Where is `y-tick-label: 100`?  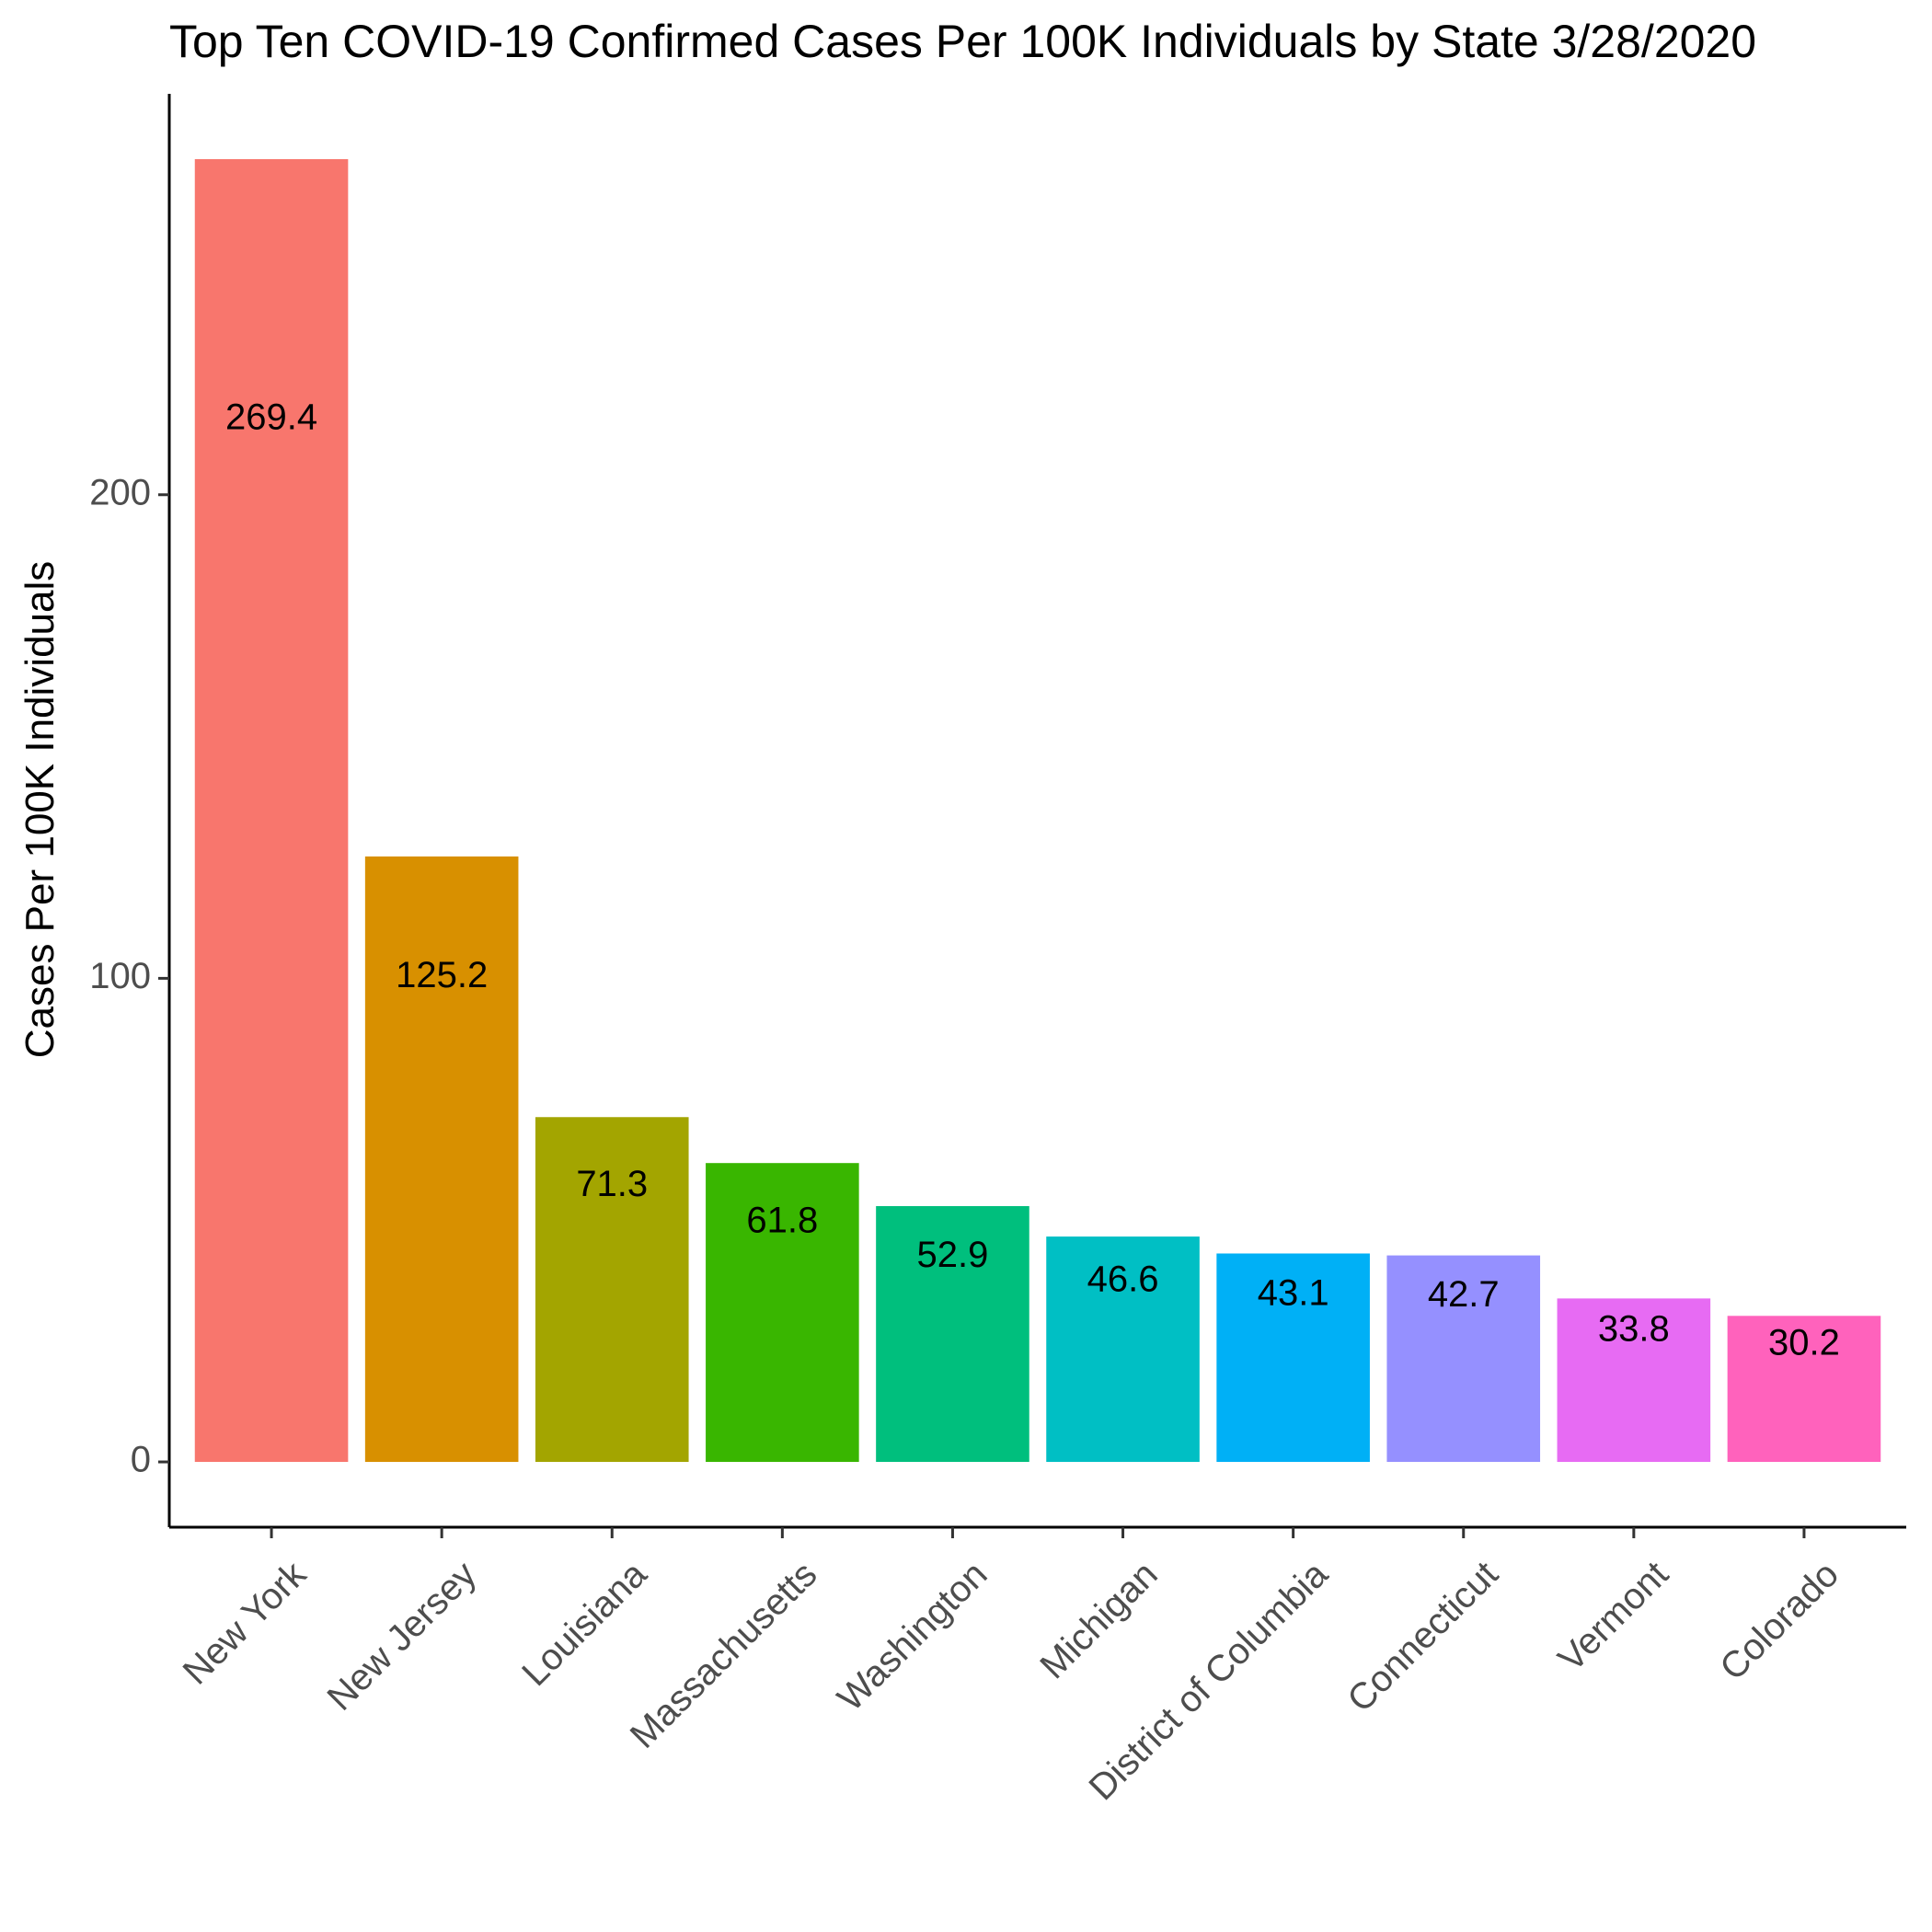 y-tick-label: 100 is located at coordinates (120, 976).